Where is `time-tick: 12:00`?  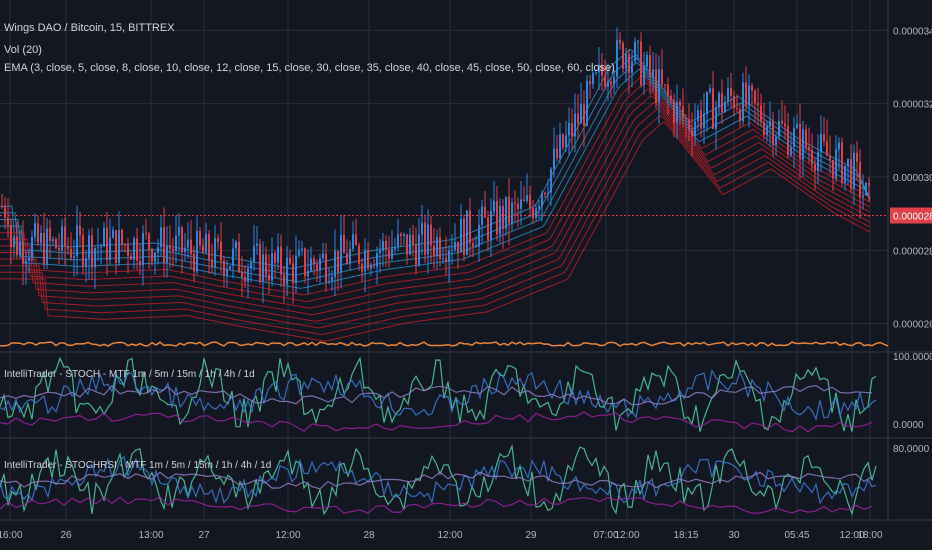
time-tick: 12:00 is located at coordinates (449, 535).